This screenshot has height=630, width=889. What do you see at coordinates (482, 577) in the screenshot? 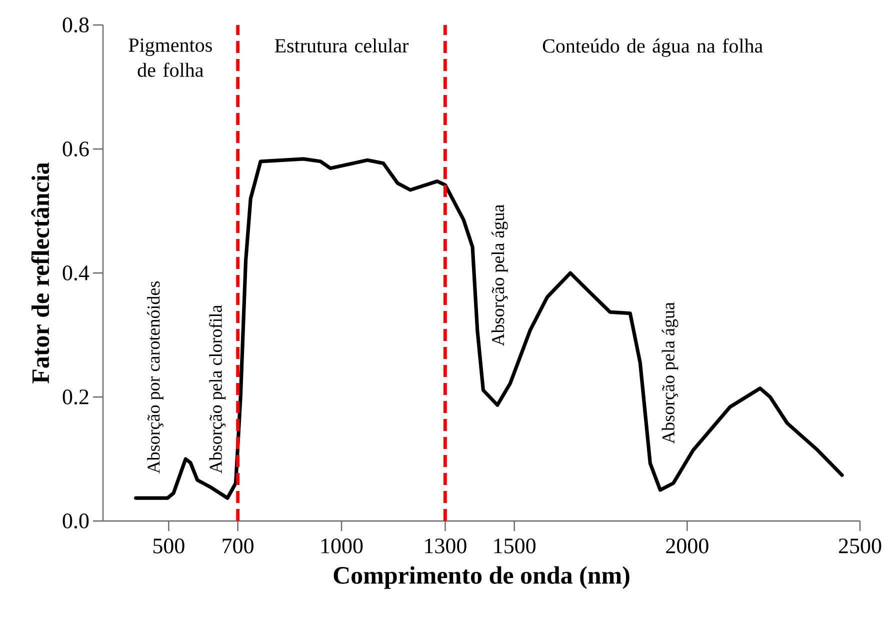
I see `x-axis-title: Comprimento de onda (nm)` at bounding box center [482, 577].